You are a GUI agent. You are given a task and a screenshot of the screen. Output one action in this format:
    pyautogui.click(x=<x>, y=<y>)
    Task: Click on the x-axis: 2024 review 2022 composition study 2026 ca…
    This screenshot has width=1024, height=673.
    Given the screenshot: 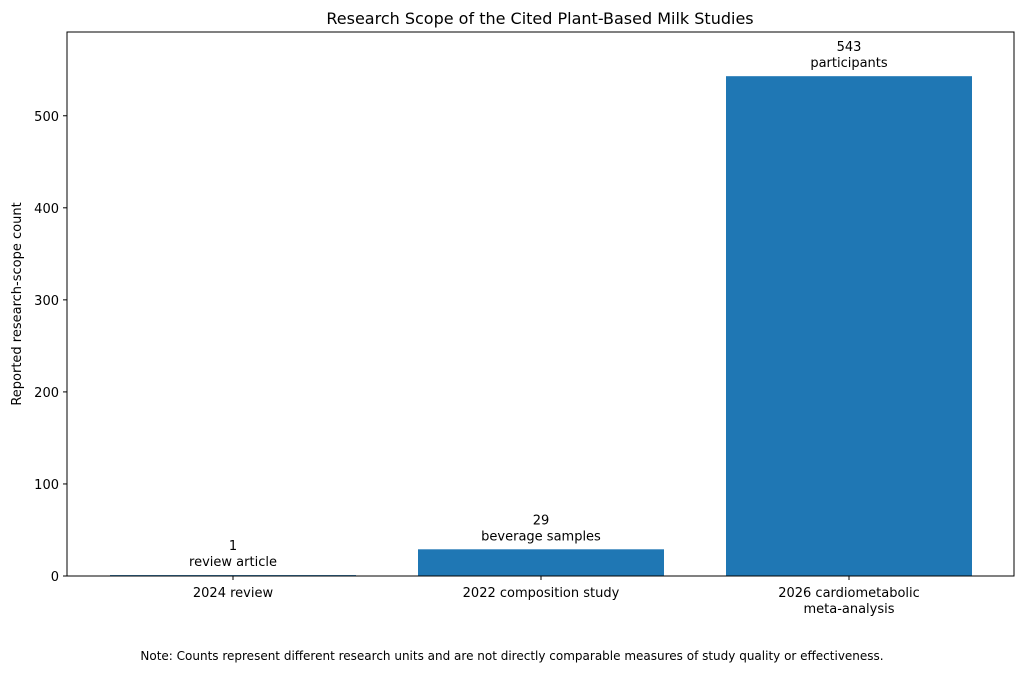 What is the action you would take?
    pyautogui.click(x=556, y=596)
    